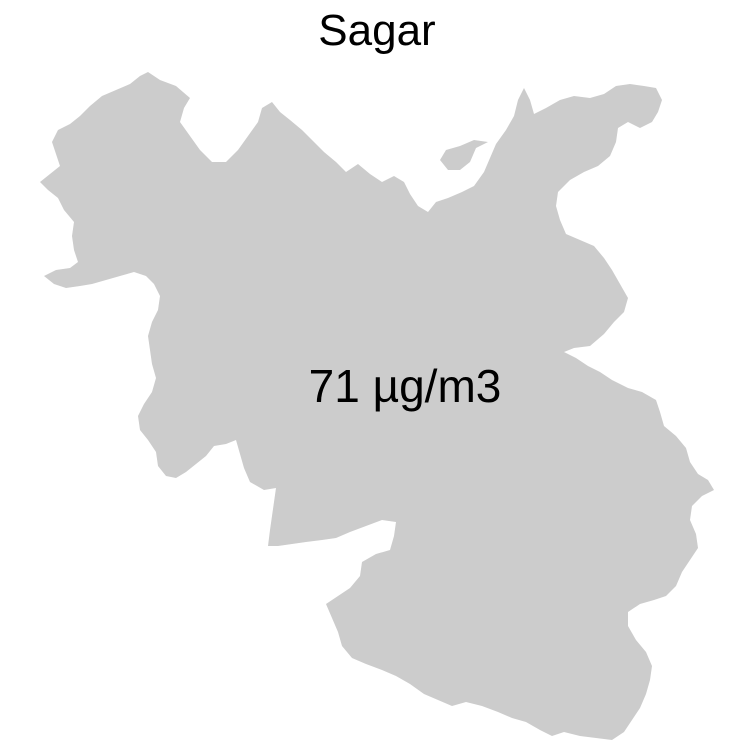 The height and width of the screenshot is (751, 754). I want to click on map-title: Sagar, so click(377, 30).